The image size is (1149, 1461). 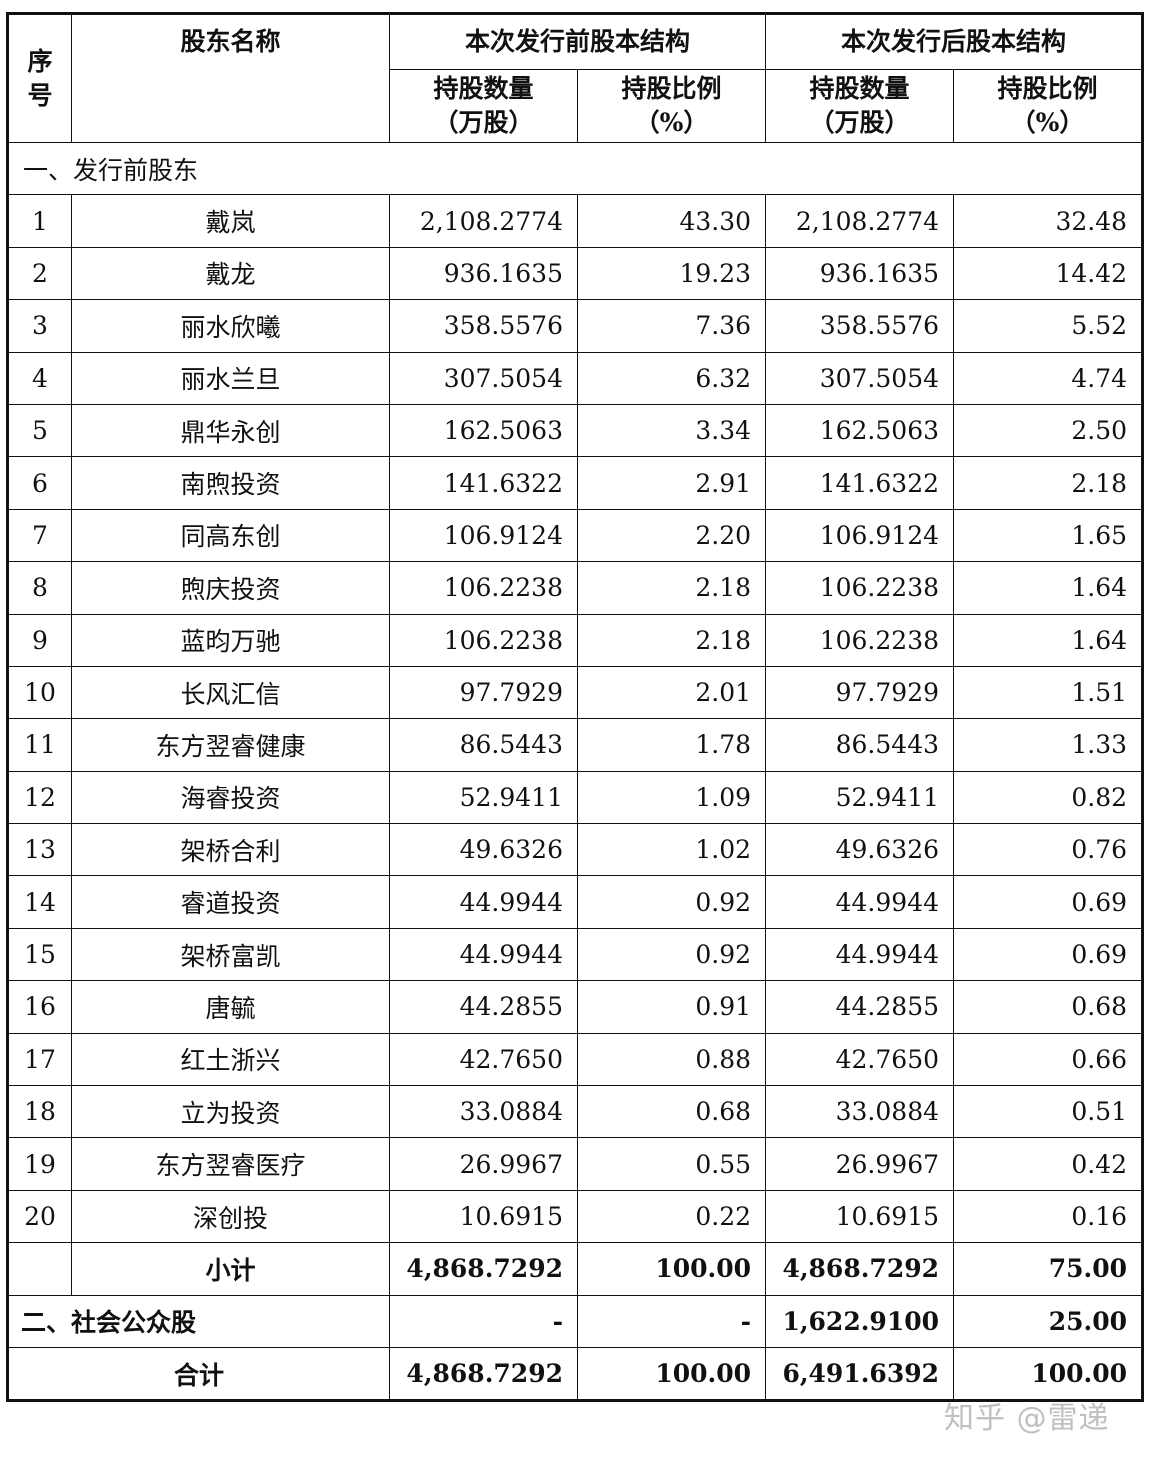 I want to click on row-shareholder-name: 红土浙兴, so click(x=230, y=1059).